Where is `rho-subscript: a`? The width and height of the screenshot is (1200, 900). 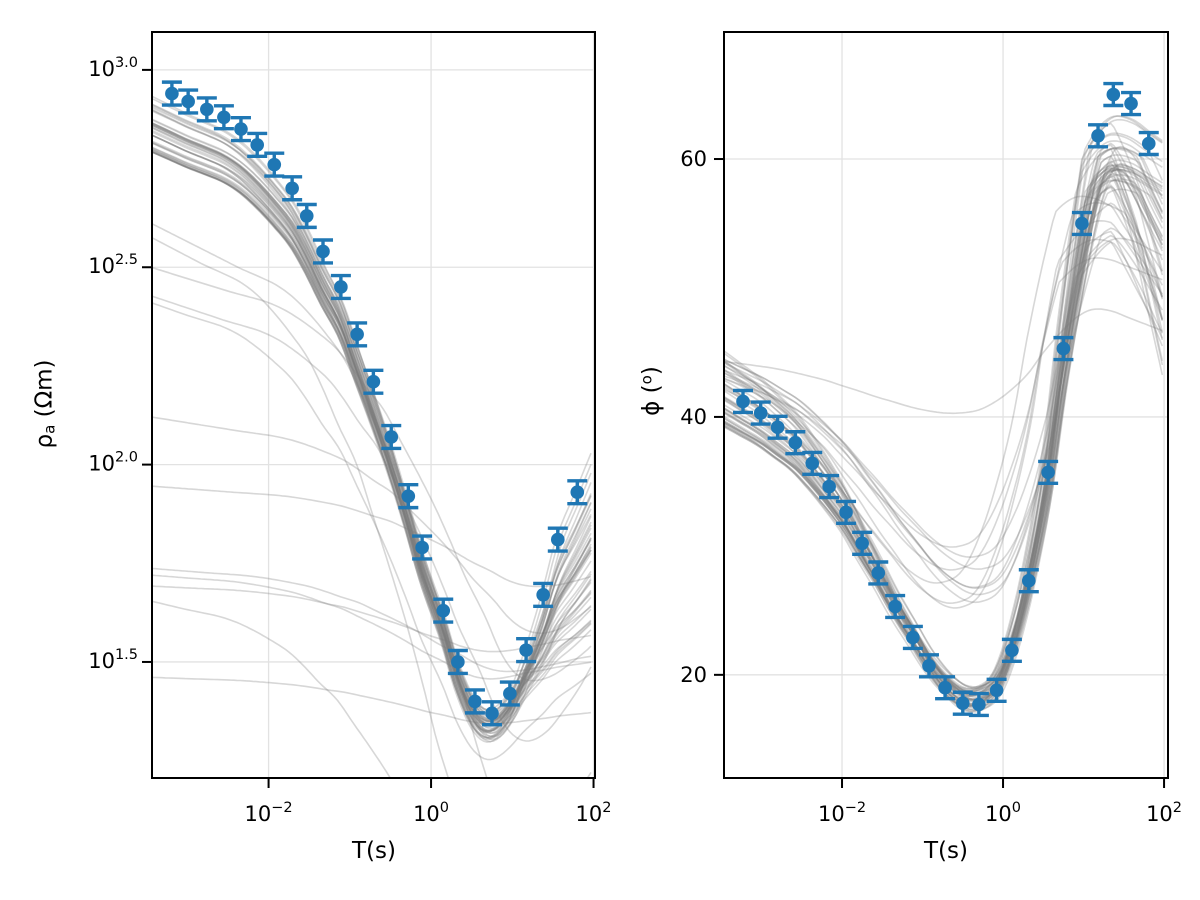
rho-subscript: a is located at coordinates (49, 429).